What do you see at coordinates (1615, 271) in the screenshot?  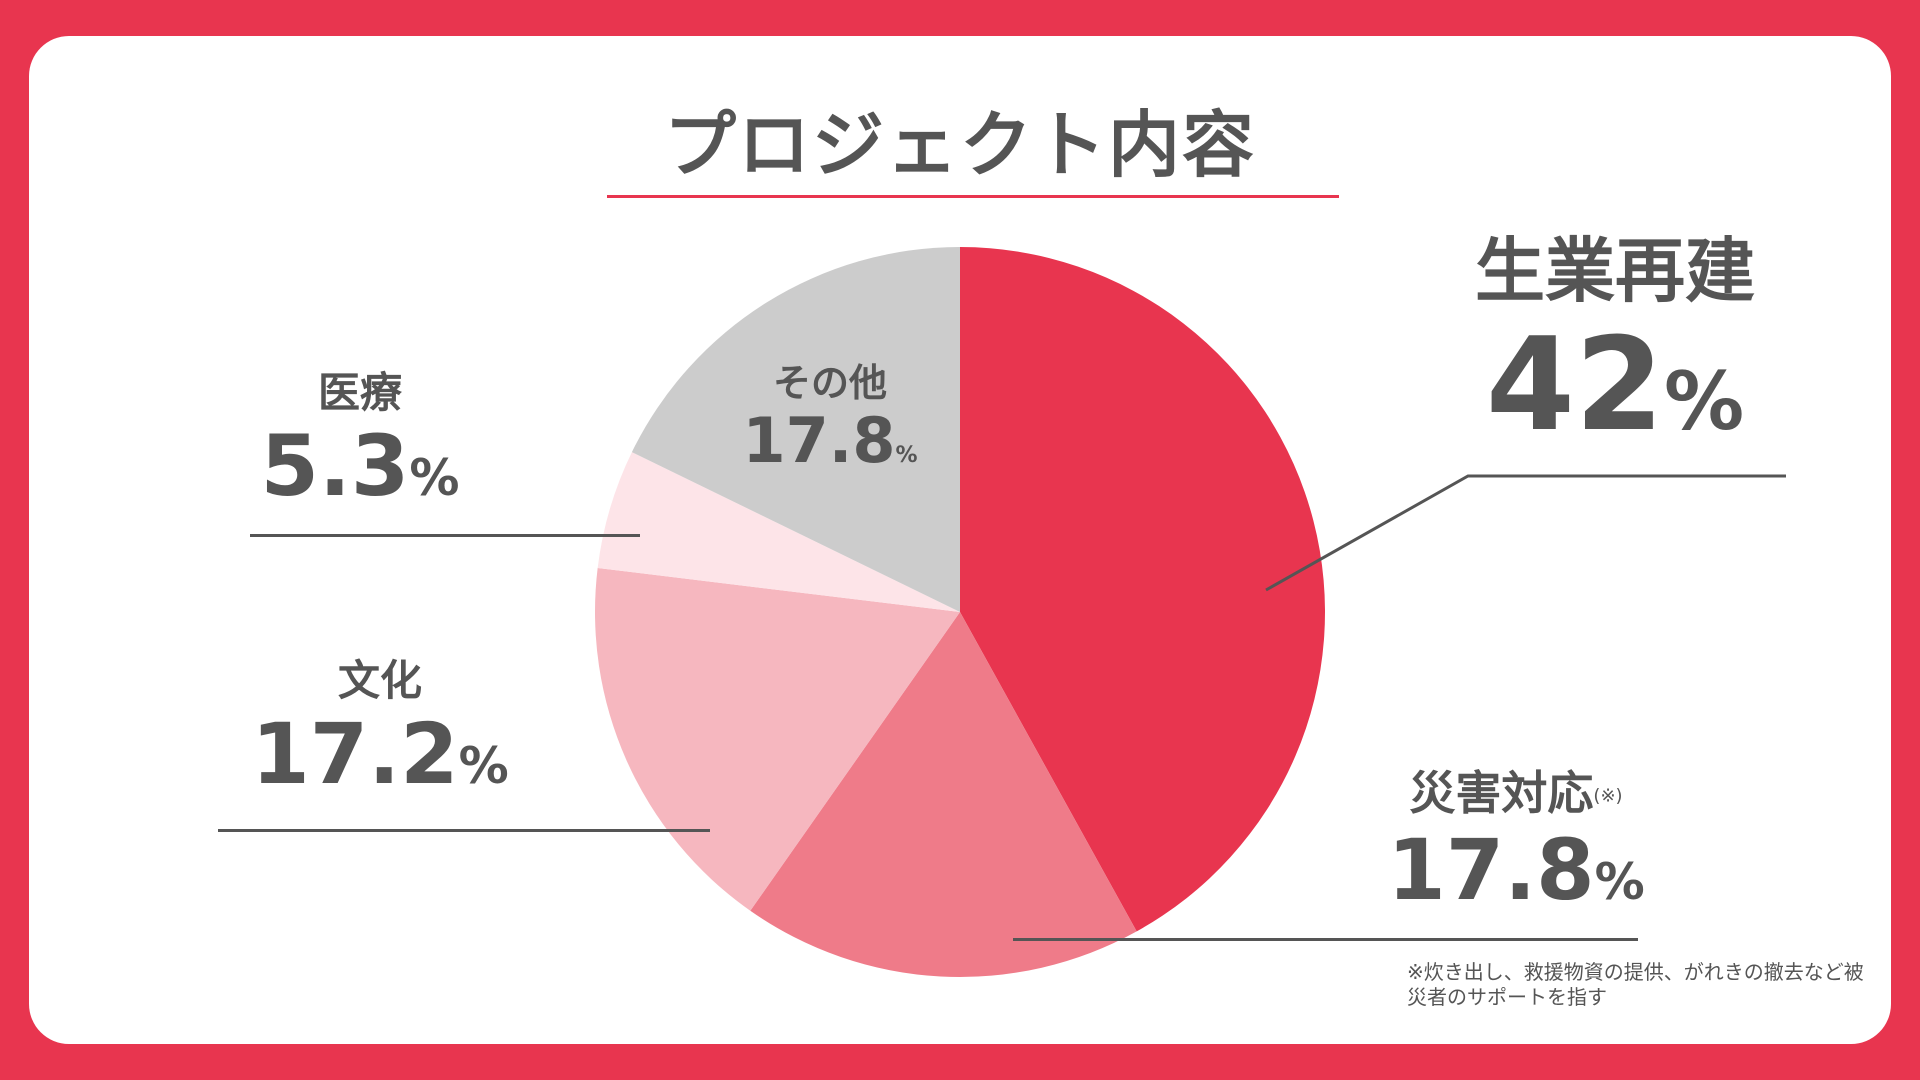 I see `slice-name-1: 生業再建` at bounding box center [1615, 271].